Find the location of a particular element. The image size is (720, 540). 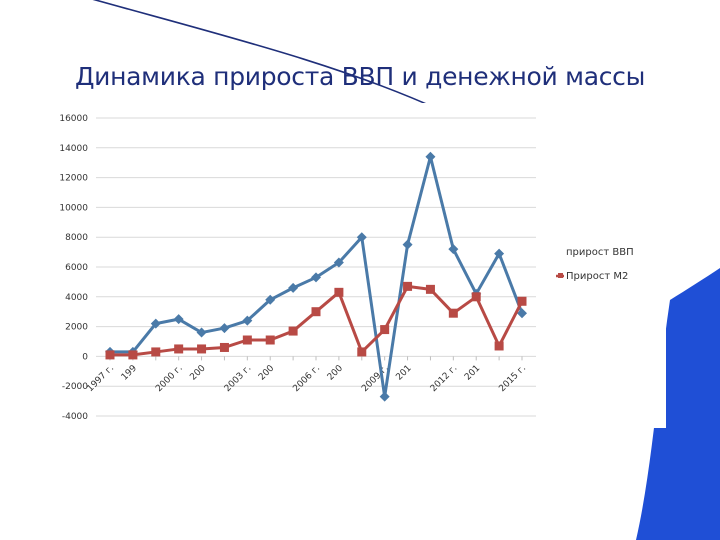

slide-title: Динамика прироста ВВП и денежной массы is located at coordinates (360, 76).